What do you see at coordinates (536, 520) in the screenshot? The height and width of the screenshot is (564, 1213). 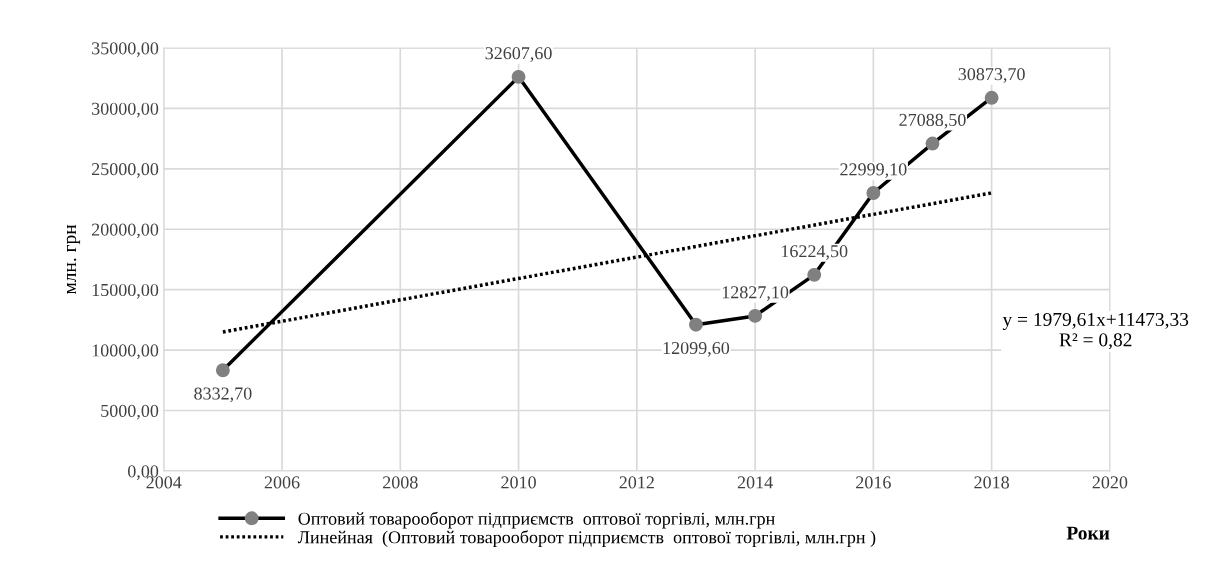 I see `legend-label: Оптовий товарооборот підприємств оптової торгівлі, млн.грн` at bounding box center [536, 520].